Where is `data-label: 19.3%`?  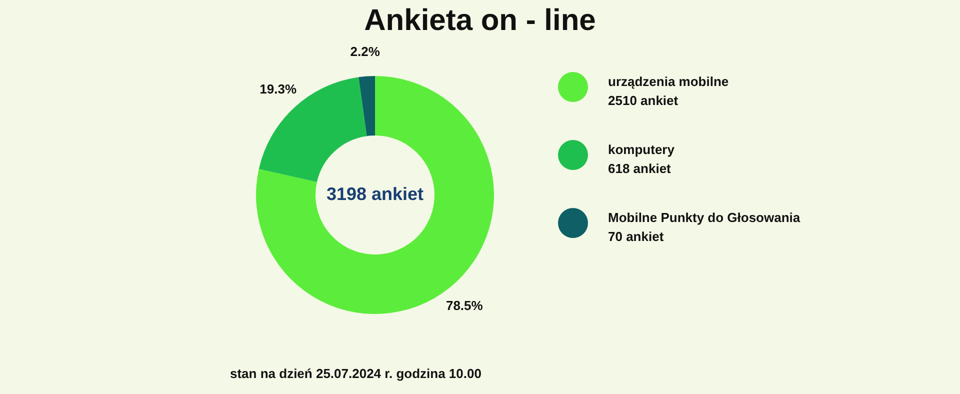
data-label: 19.3% is located at coordinates (278, 88).